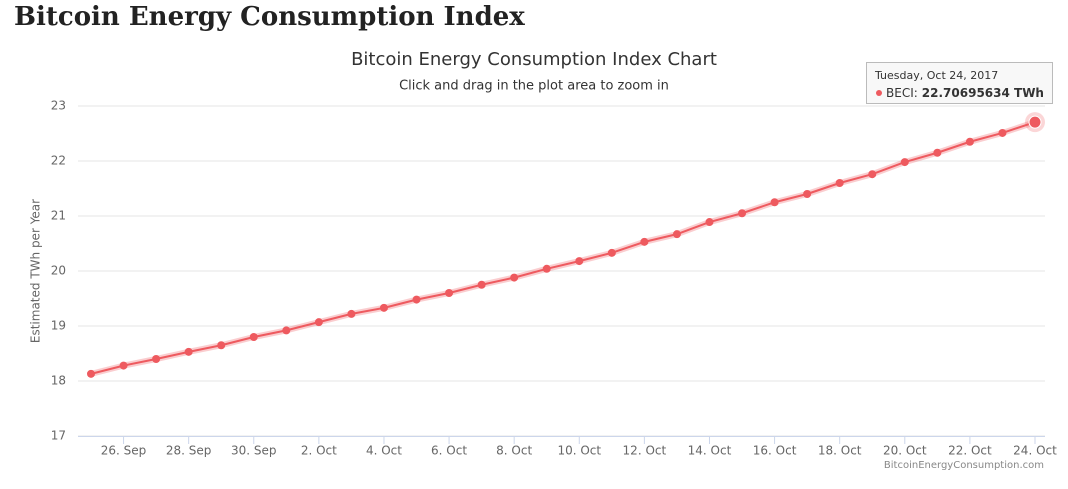 The height and width of the screenshot is (489, 1068). What do you see at coordinates (449, 451) in the screenshot?
I see `x-tick-label: 6. Oct` at bounding box center [449, 451].